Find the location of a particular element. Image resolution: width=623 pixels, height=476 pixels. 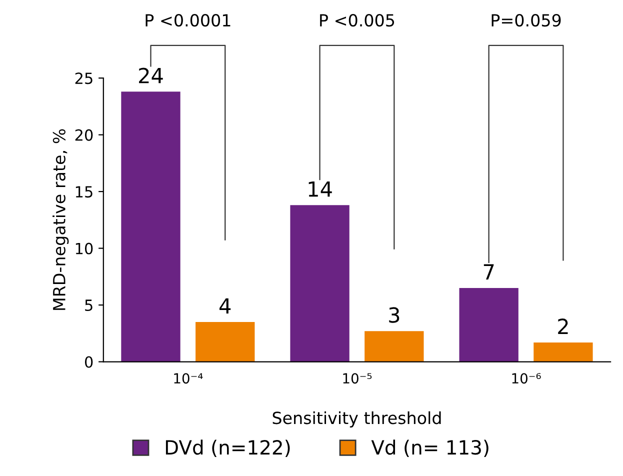

text: P <0.0001 is located at coordinates (188, 20).